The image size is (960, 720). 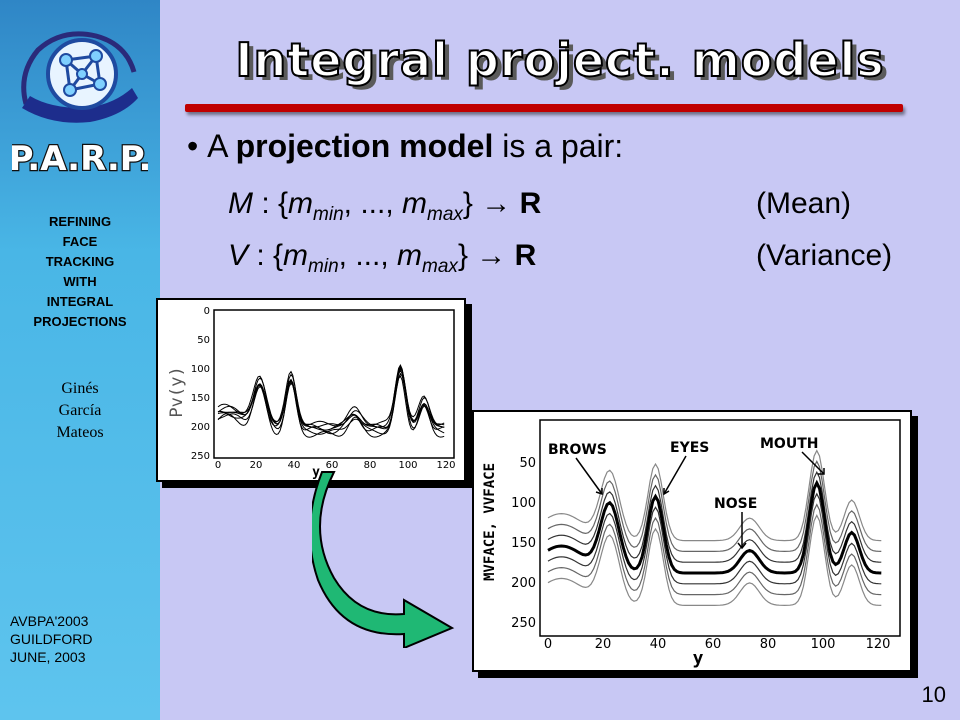 I want to click on sidebar-title-line: WITH, so click(x=80, y=281).